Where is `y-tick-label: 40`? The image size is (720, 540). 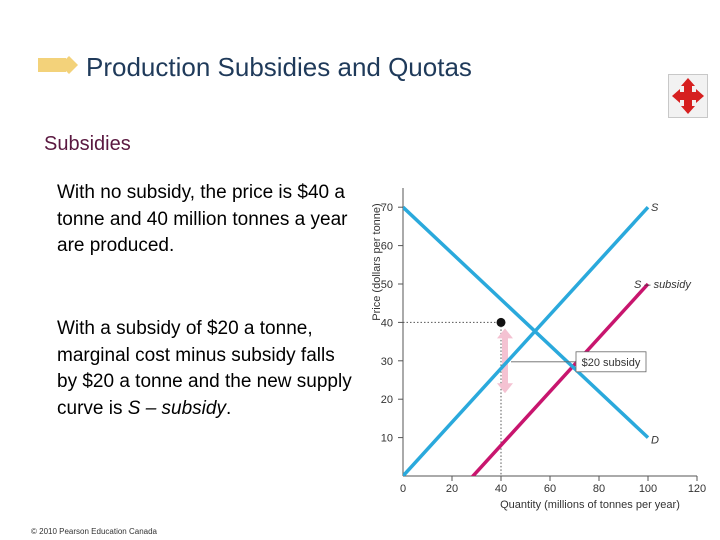
y-tick-label: 40 is located at coordinates (387, 323).